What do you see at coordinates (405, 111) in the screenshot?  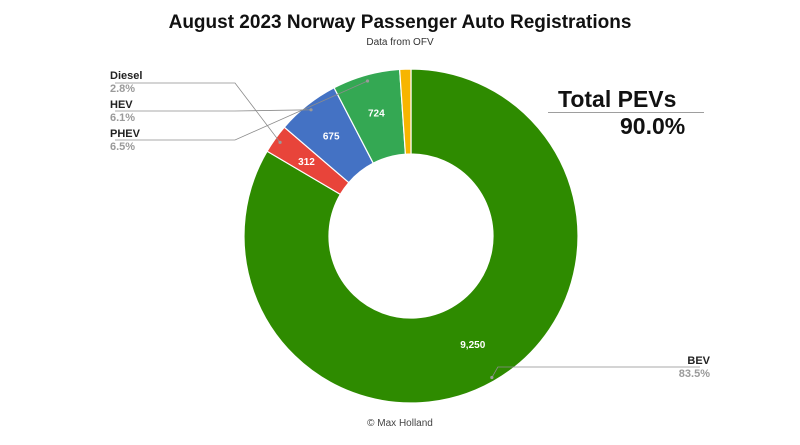 I see `slice-other` at bounding box center [405, 111].